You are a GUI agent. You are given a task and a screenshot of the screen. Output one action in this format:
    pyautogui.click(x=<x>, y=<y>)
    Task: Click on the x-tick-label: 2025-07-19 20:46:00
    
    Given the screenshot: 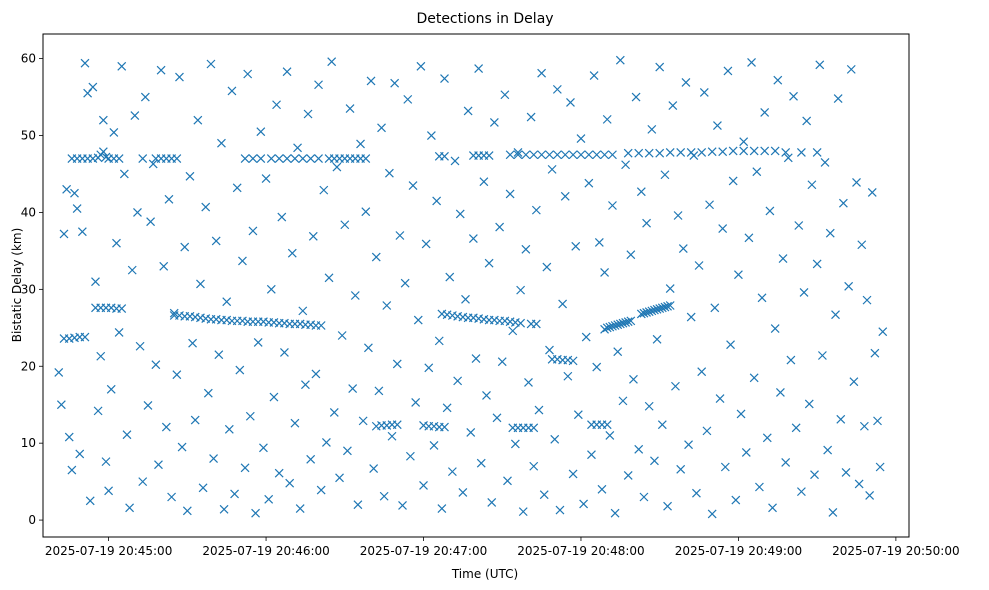 What is the action you would take?
    pyautogui.click(x=265, y=551)
    